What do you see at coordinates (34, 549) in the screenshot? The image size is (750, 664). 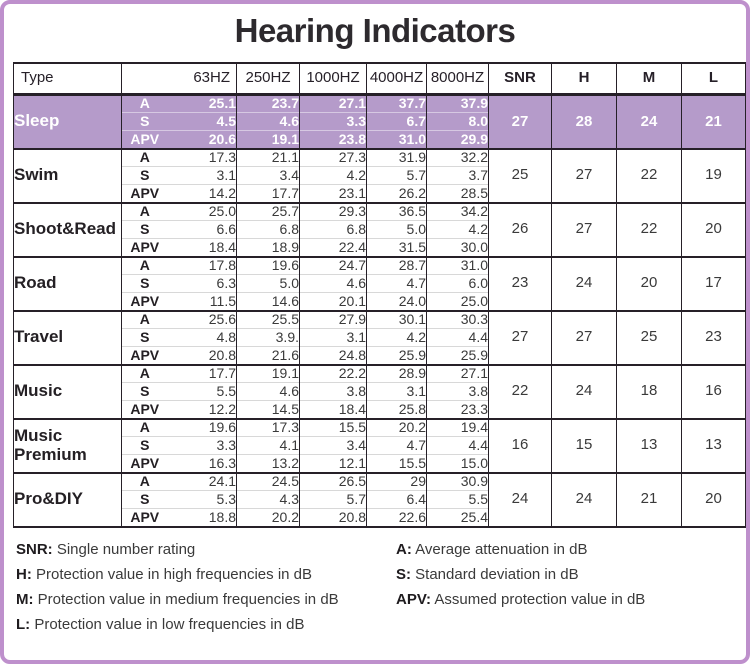 I see `legend-term: SNR:` at bounding box center [34, 549].